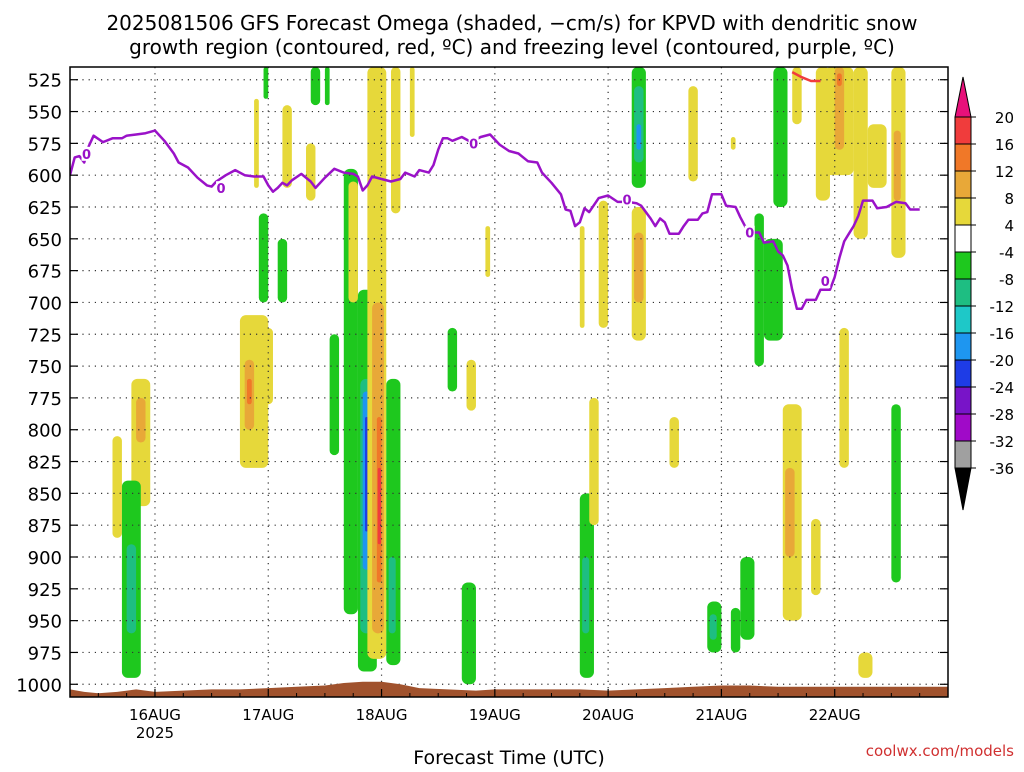 The width and height of the screenshot is (1024, 772). What do you see at coordinates (45, 526) in the screenshot?
I see `y-tick-label-875: 875` at bounding box center [45, 526].